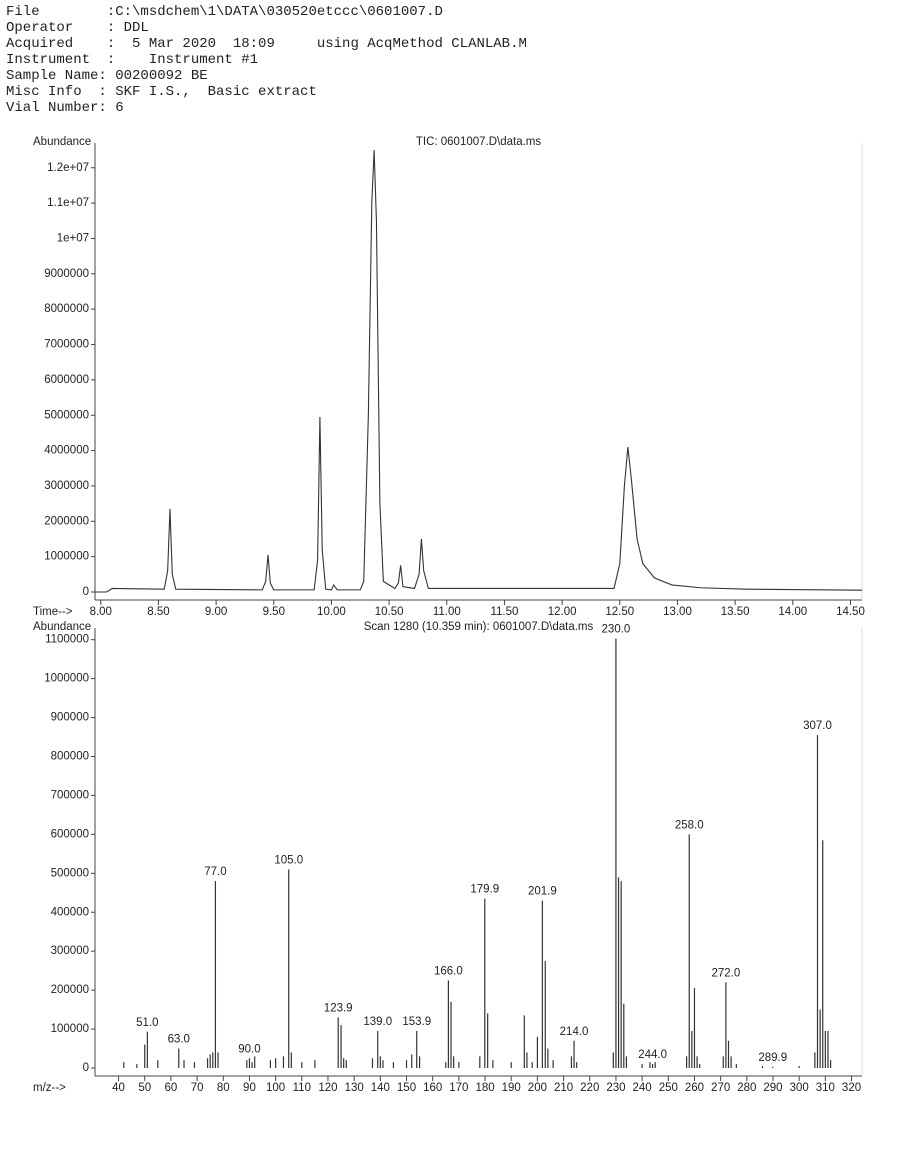 The image size is (900, 1175). I want to click on x-tick-label: 180, so click(484, 1088).